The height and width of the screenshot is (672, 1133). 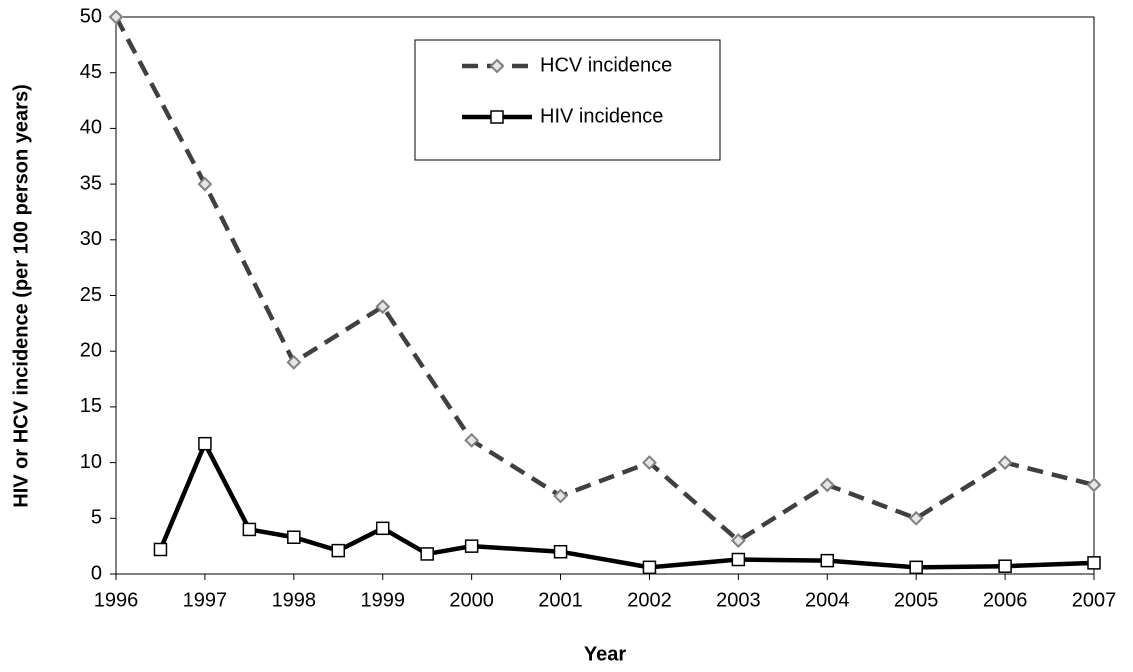 What do you see at coordinates (91, 183) in the screenshot?
I see `y-tick-label: 35` at bounding box center [91, 183].